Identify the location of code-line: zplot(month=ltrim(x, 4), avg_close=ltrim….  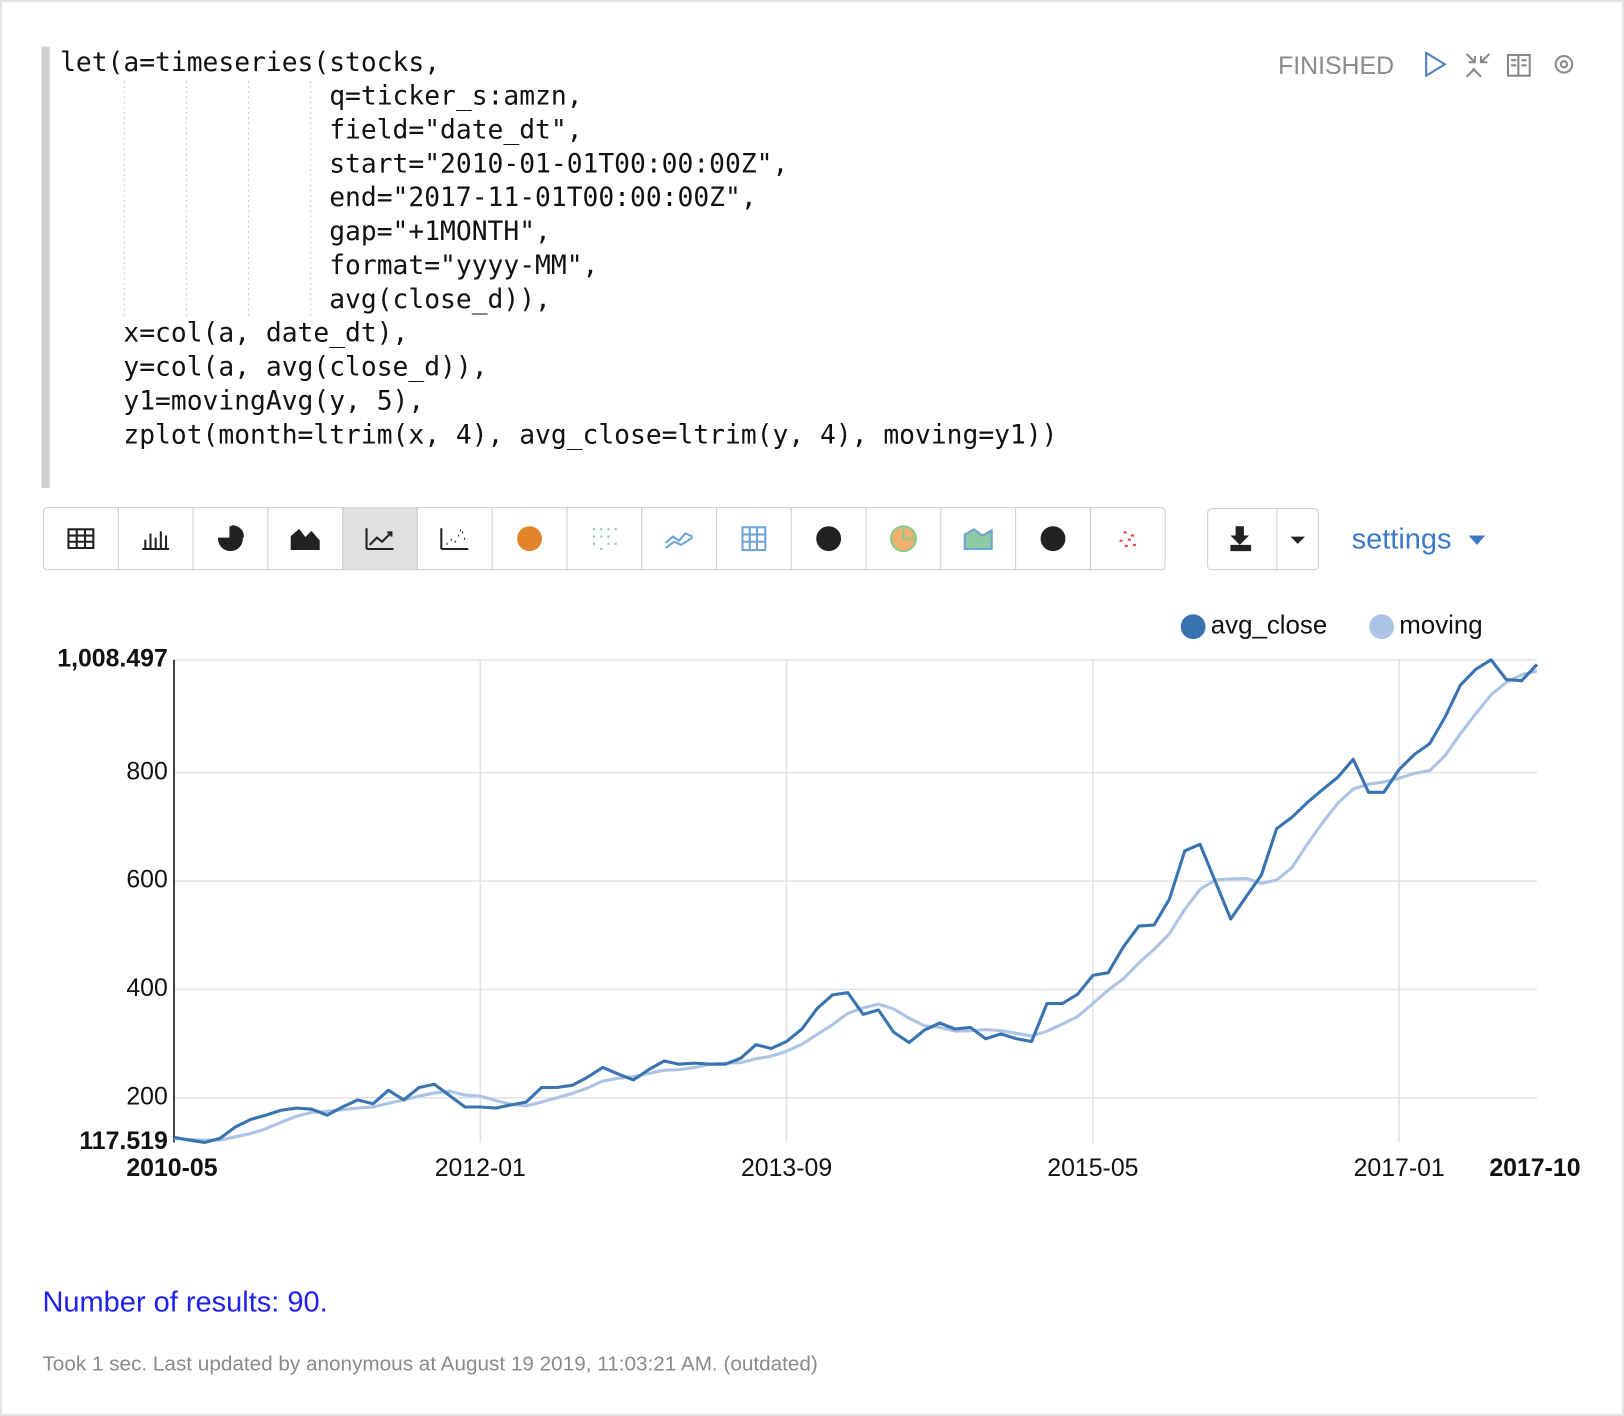
(558, 435).